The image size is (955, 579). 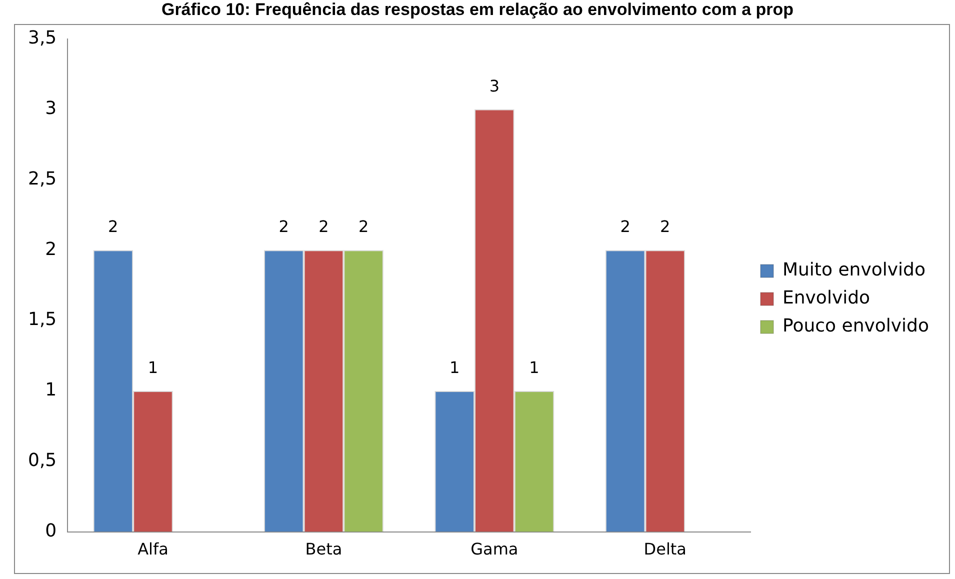 I want to click on x-tick-label: Beta, so click(x=323, y=549).